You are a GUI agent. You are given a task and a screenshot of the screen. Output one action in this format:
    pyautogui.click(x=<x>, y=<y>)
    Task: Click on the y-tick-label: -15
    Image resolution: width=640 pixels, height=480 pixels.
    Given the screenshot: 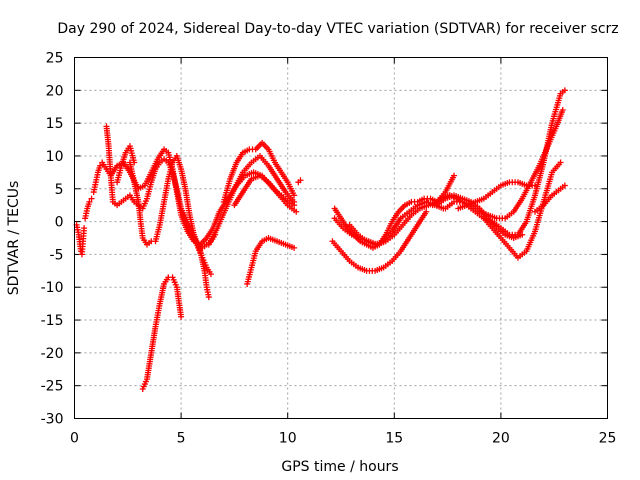 What is the action you would take?
    pyautogui.click(x=52, y=321)
    